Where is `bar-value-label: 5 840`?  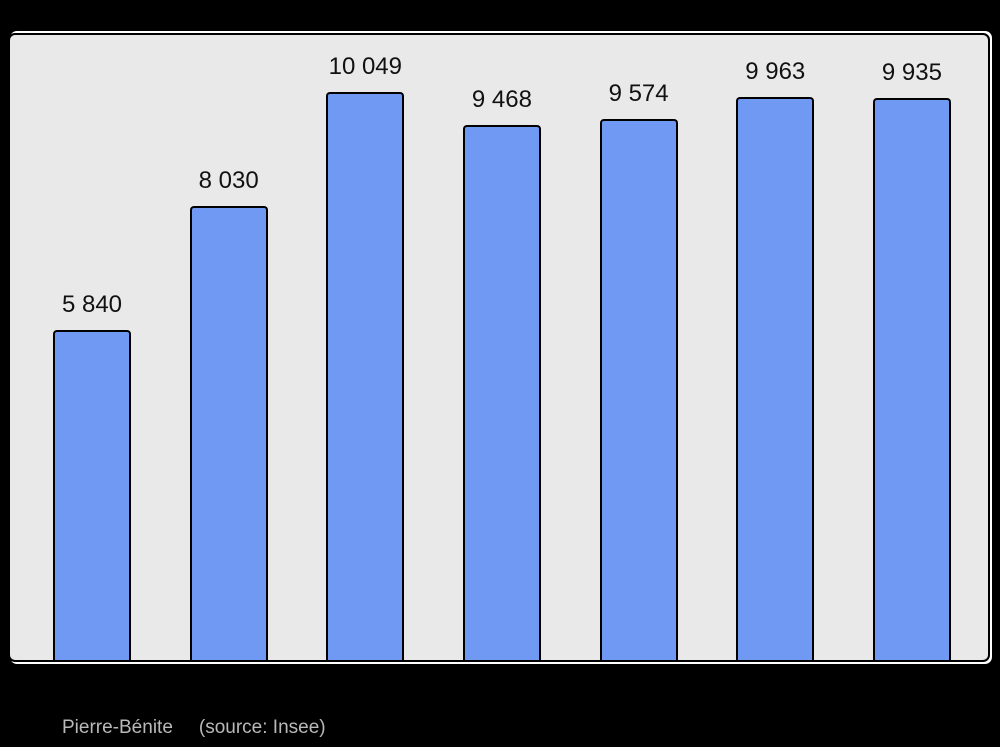 bar-value-label: 5 840 is located at coordinates (92, 304).